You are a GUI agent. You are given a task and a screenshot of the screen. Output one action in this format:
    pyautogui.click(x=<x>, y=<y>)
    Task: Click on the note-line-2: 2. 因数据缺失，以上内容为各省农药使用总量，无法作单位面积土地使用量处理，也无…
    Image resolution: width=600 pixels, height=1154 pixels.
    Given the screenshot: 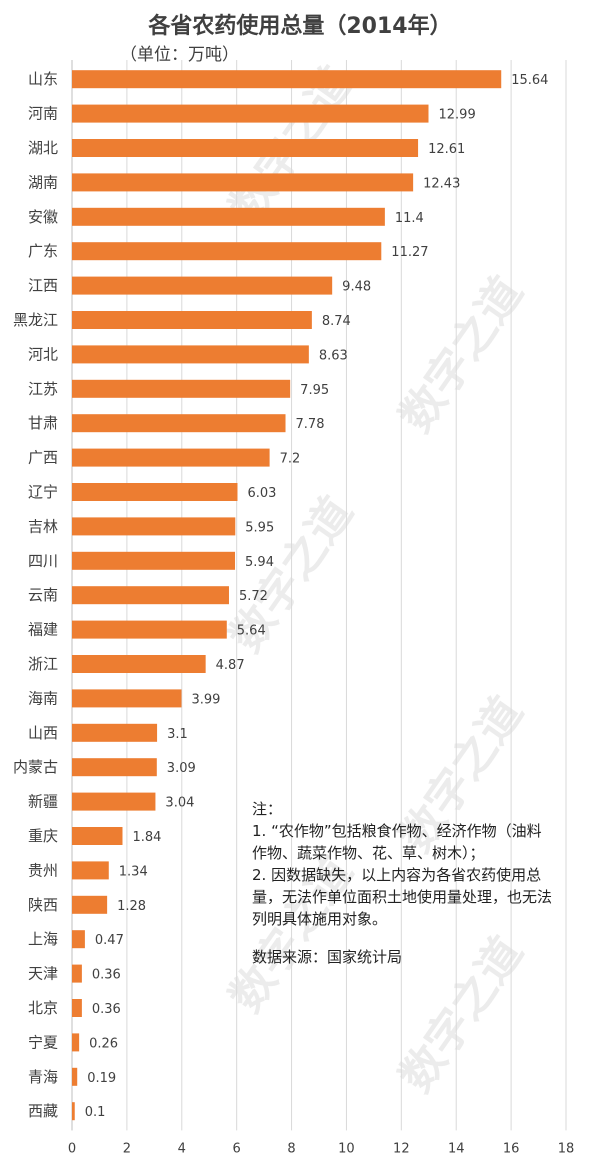 What is the action you would take?
    pyautogui.click(x=402, y=897)
    